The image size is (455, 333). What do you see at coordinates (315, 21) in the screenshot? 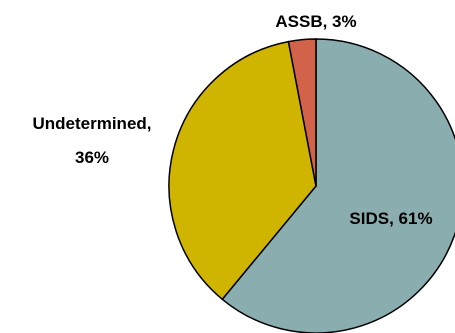
I see `data-label-assb: ASSB, 3%` at bounding box center [315, 21].